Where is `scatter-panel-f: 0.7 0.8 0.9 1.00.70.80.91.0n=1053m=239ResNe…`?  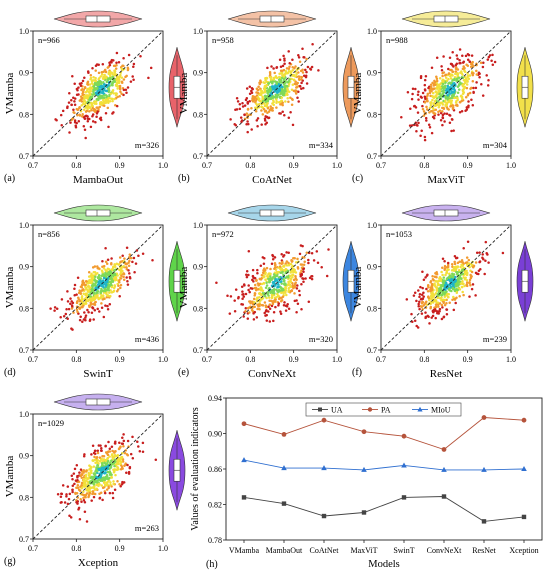 scatter-panel-f: 0.7 0.8 0.9 1.00.70.80.91.0n=1053m=239ResNe… is located at coordinates (443, 292).